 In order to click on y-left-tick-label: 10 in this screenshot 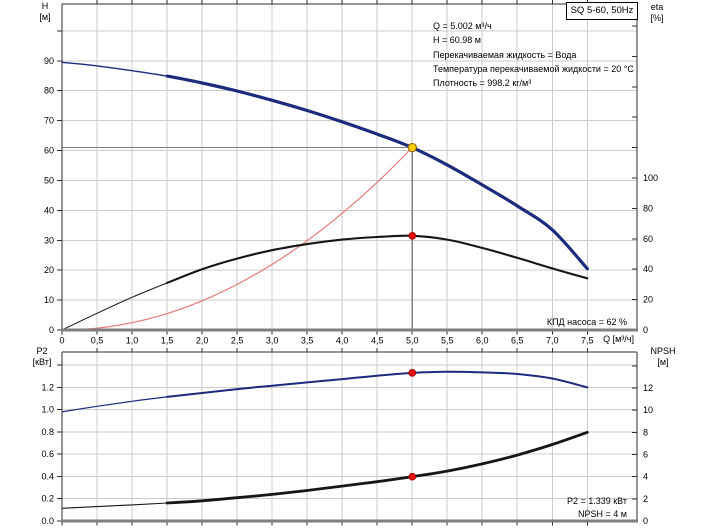, I will do `click(49, 300)`.